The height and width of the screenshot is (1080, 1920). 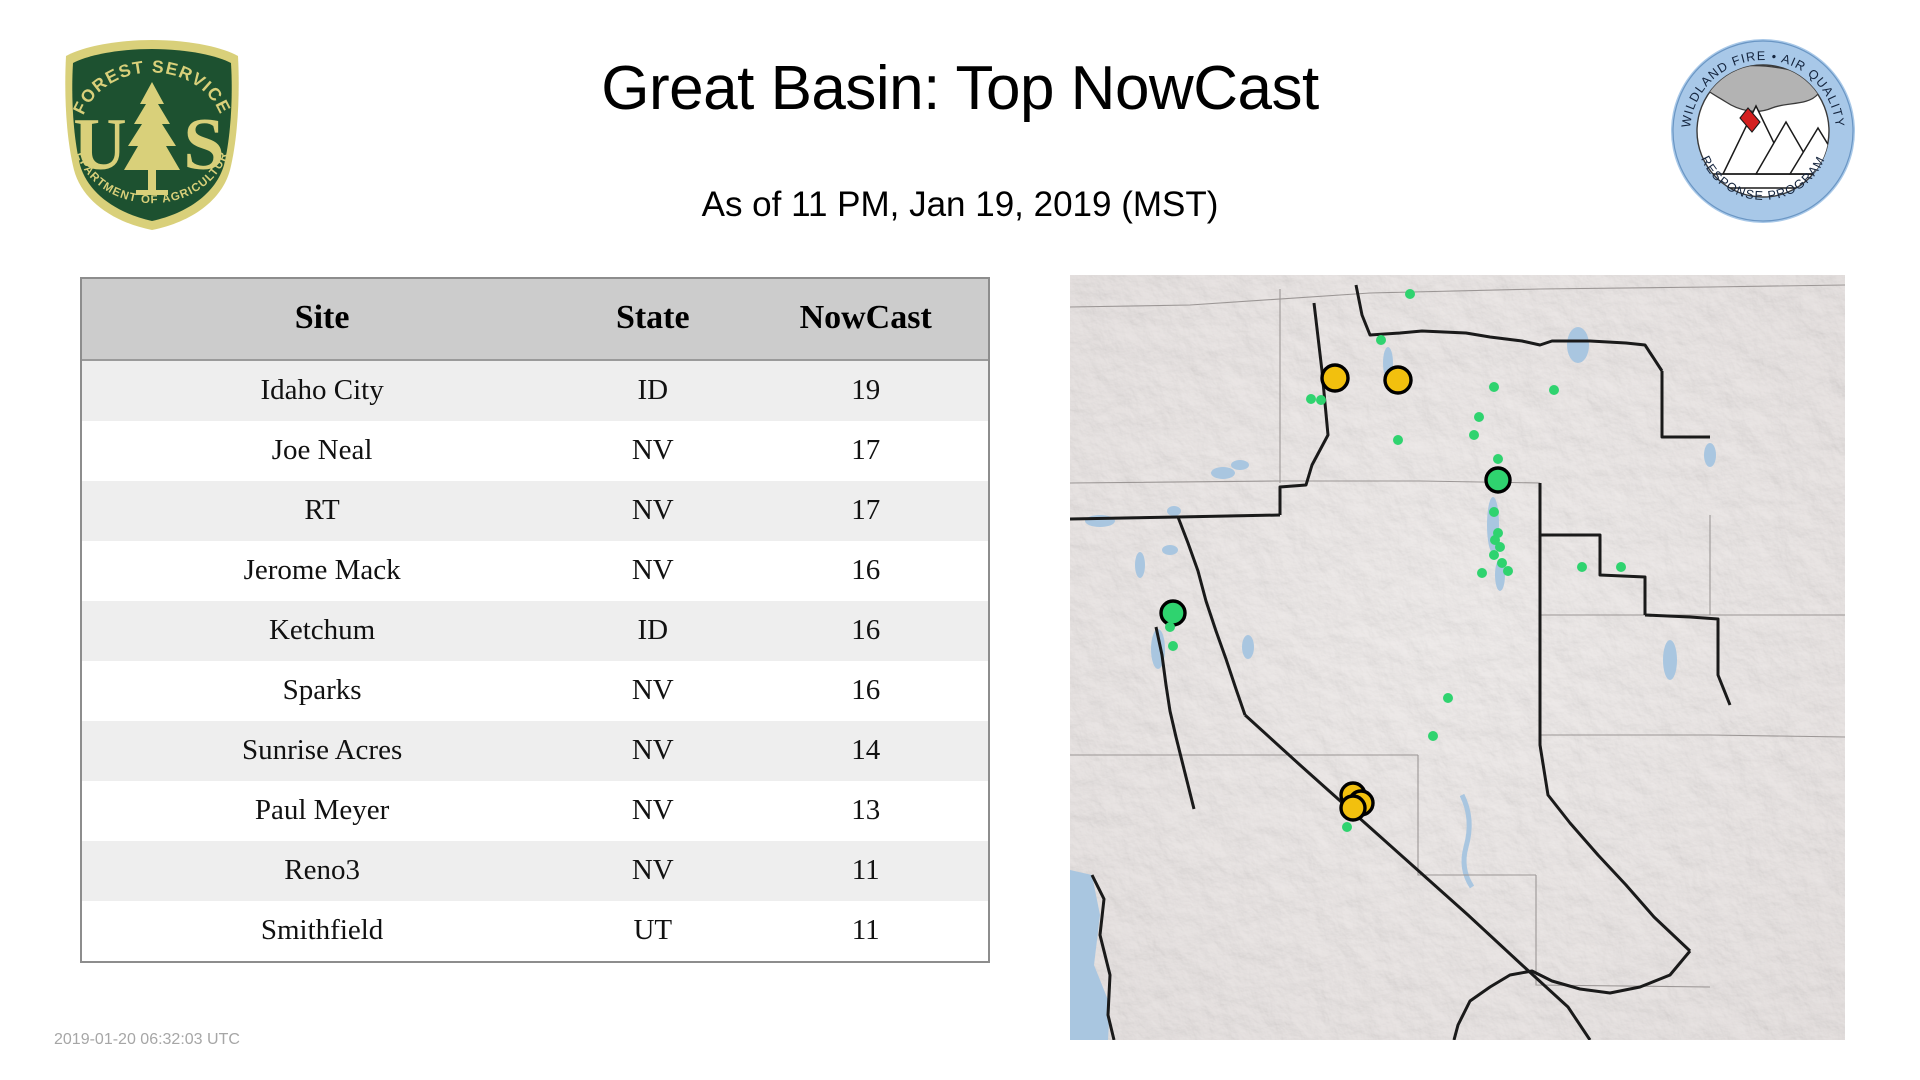 I want to click on table-row: Reno3 NV 11, so click(x=535, y=871).